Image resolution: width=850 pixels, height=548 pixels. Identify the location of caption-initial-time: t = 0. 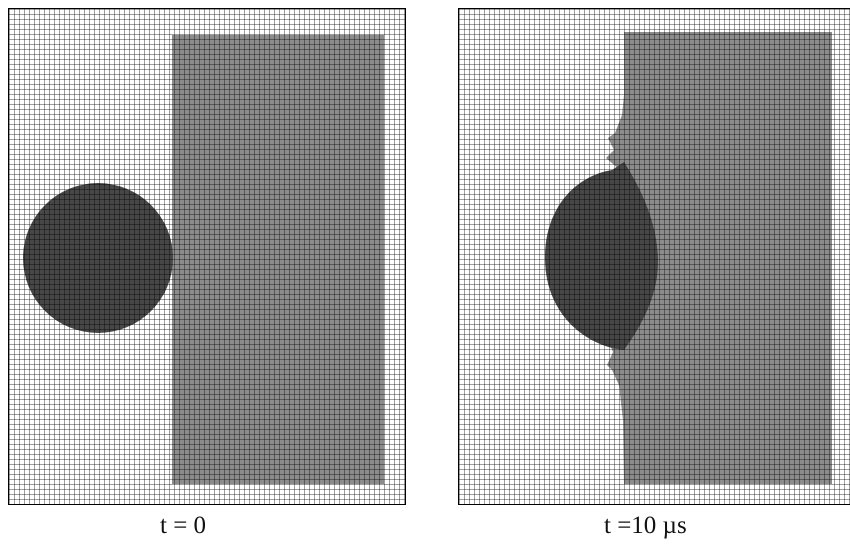
(183, 525).